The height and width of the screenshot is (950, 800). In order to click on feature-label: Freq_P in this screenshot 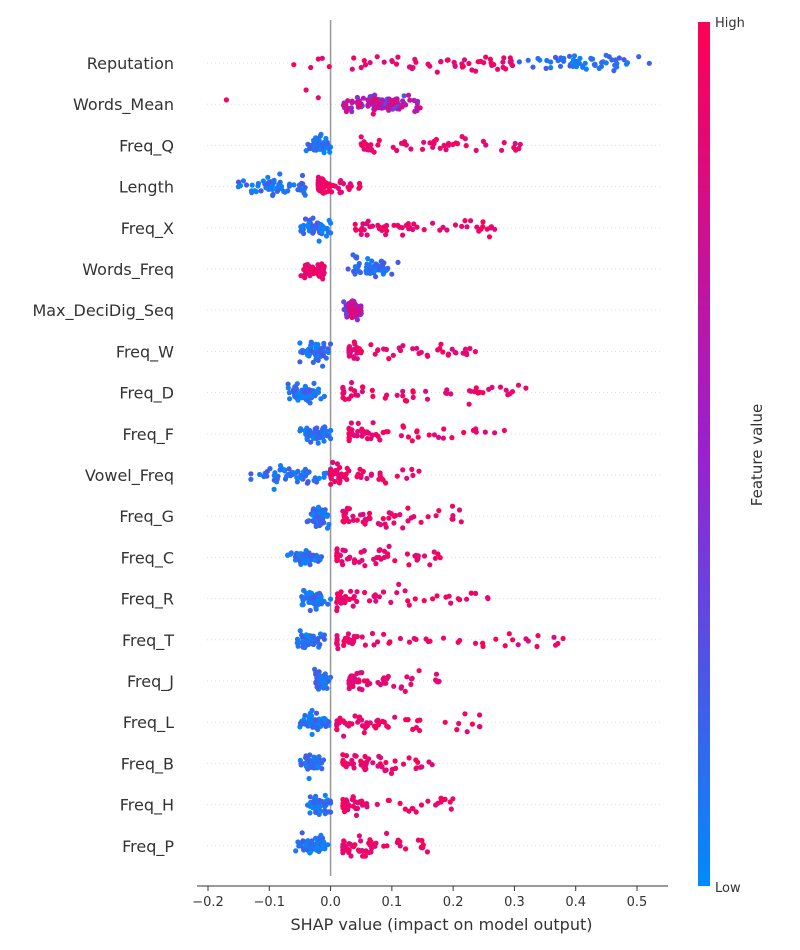, I will do `click(148, 847)`.